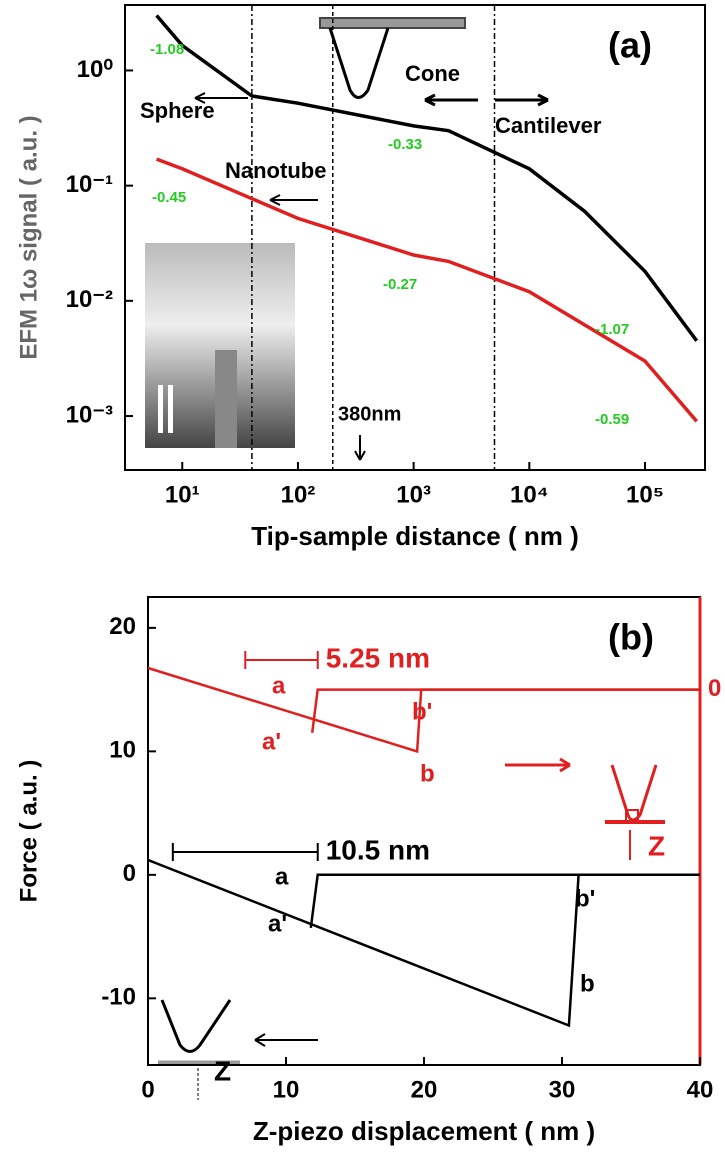  Describe the element at coordinates (89, 414) in the screenshot. I see `y-tick-label: 10⁻³` at that location.